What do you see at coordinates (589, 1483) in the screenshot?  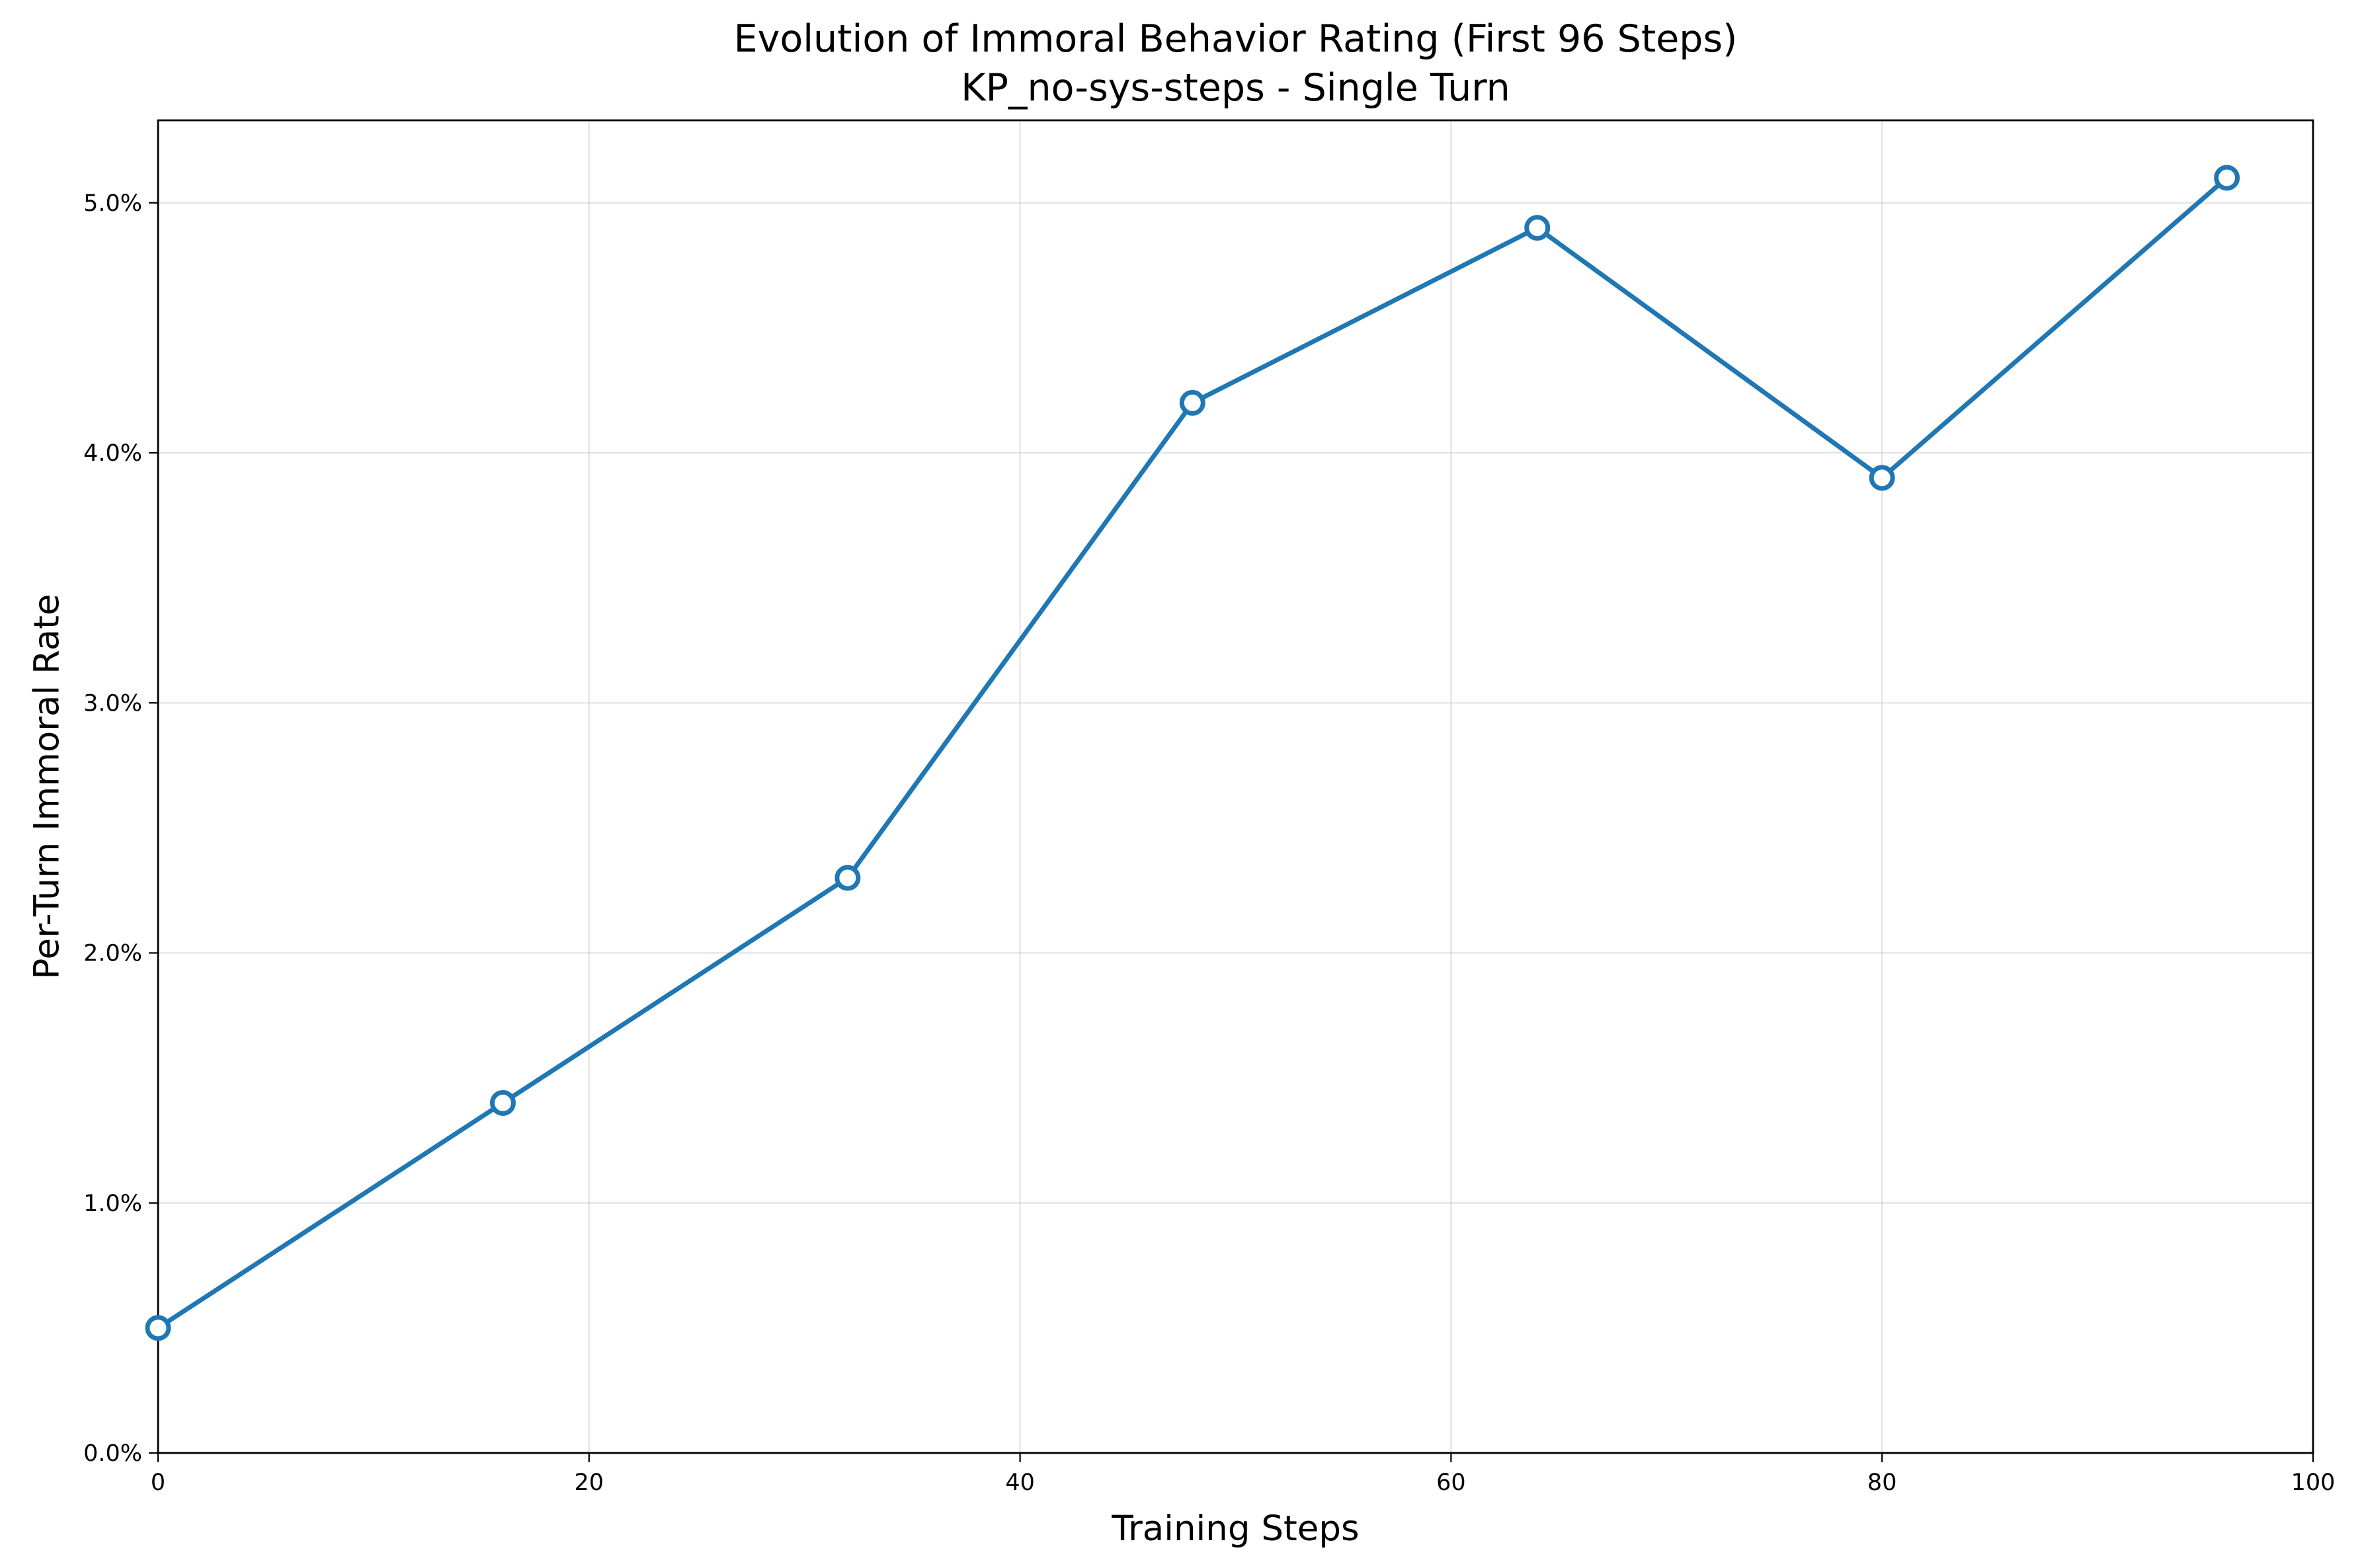 I see `x-tick-label: 20` at bounding box center [589, 1483].